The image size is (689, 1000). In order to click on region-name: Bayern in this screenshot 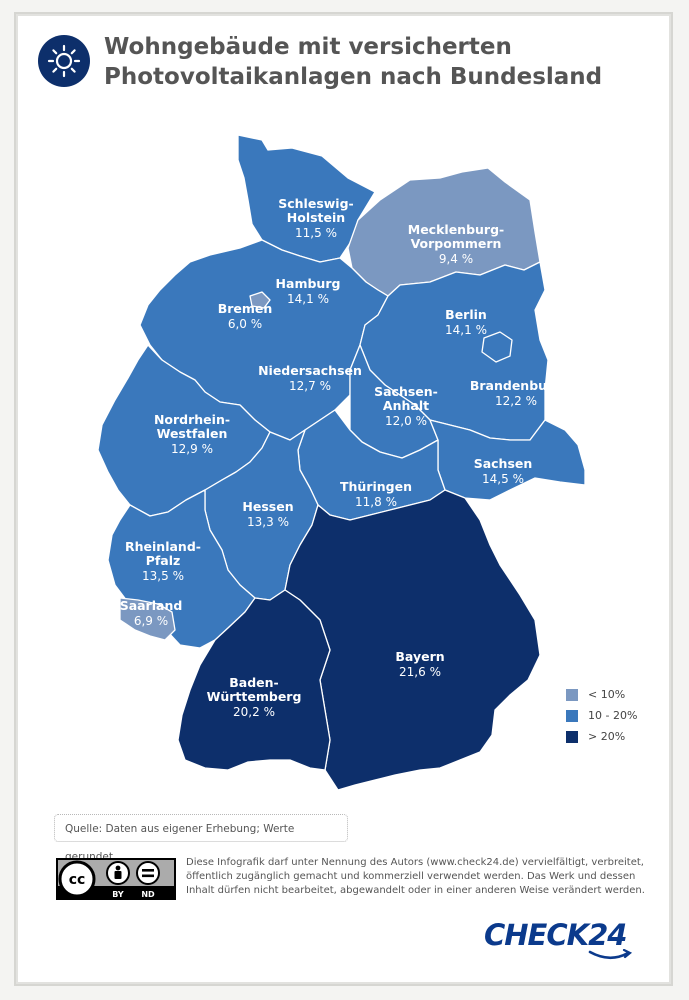, I will do `click(419, 656)`.